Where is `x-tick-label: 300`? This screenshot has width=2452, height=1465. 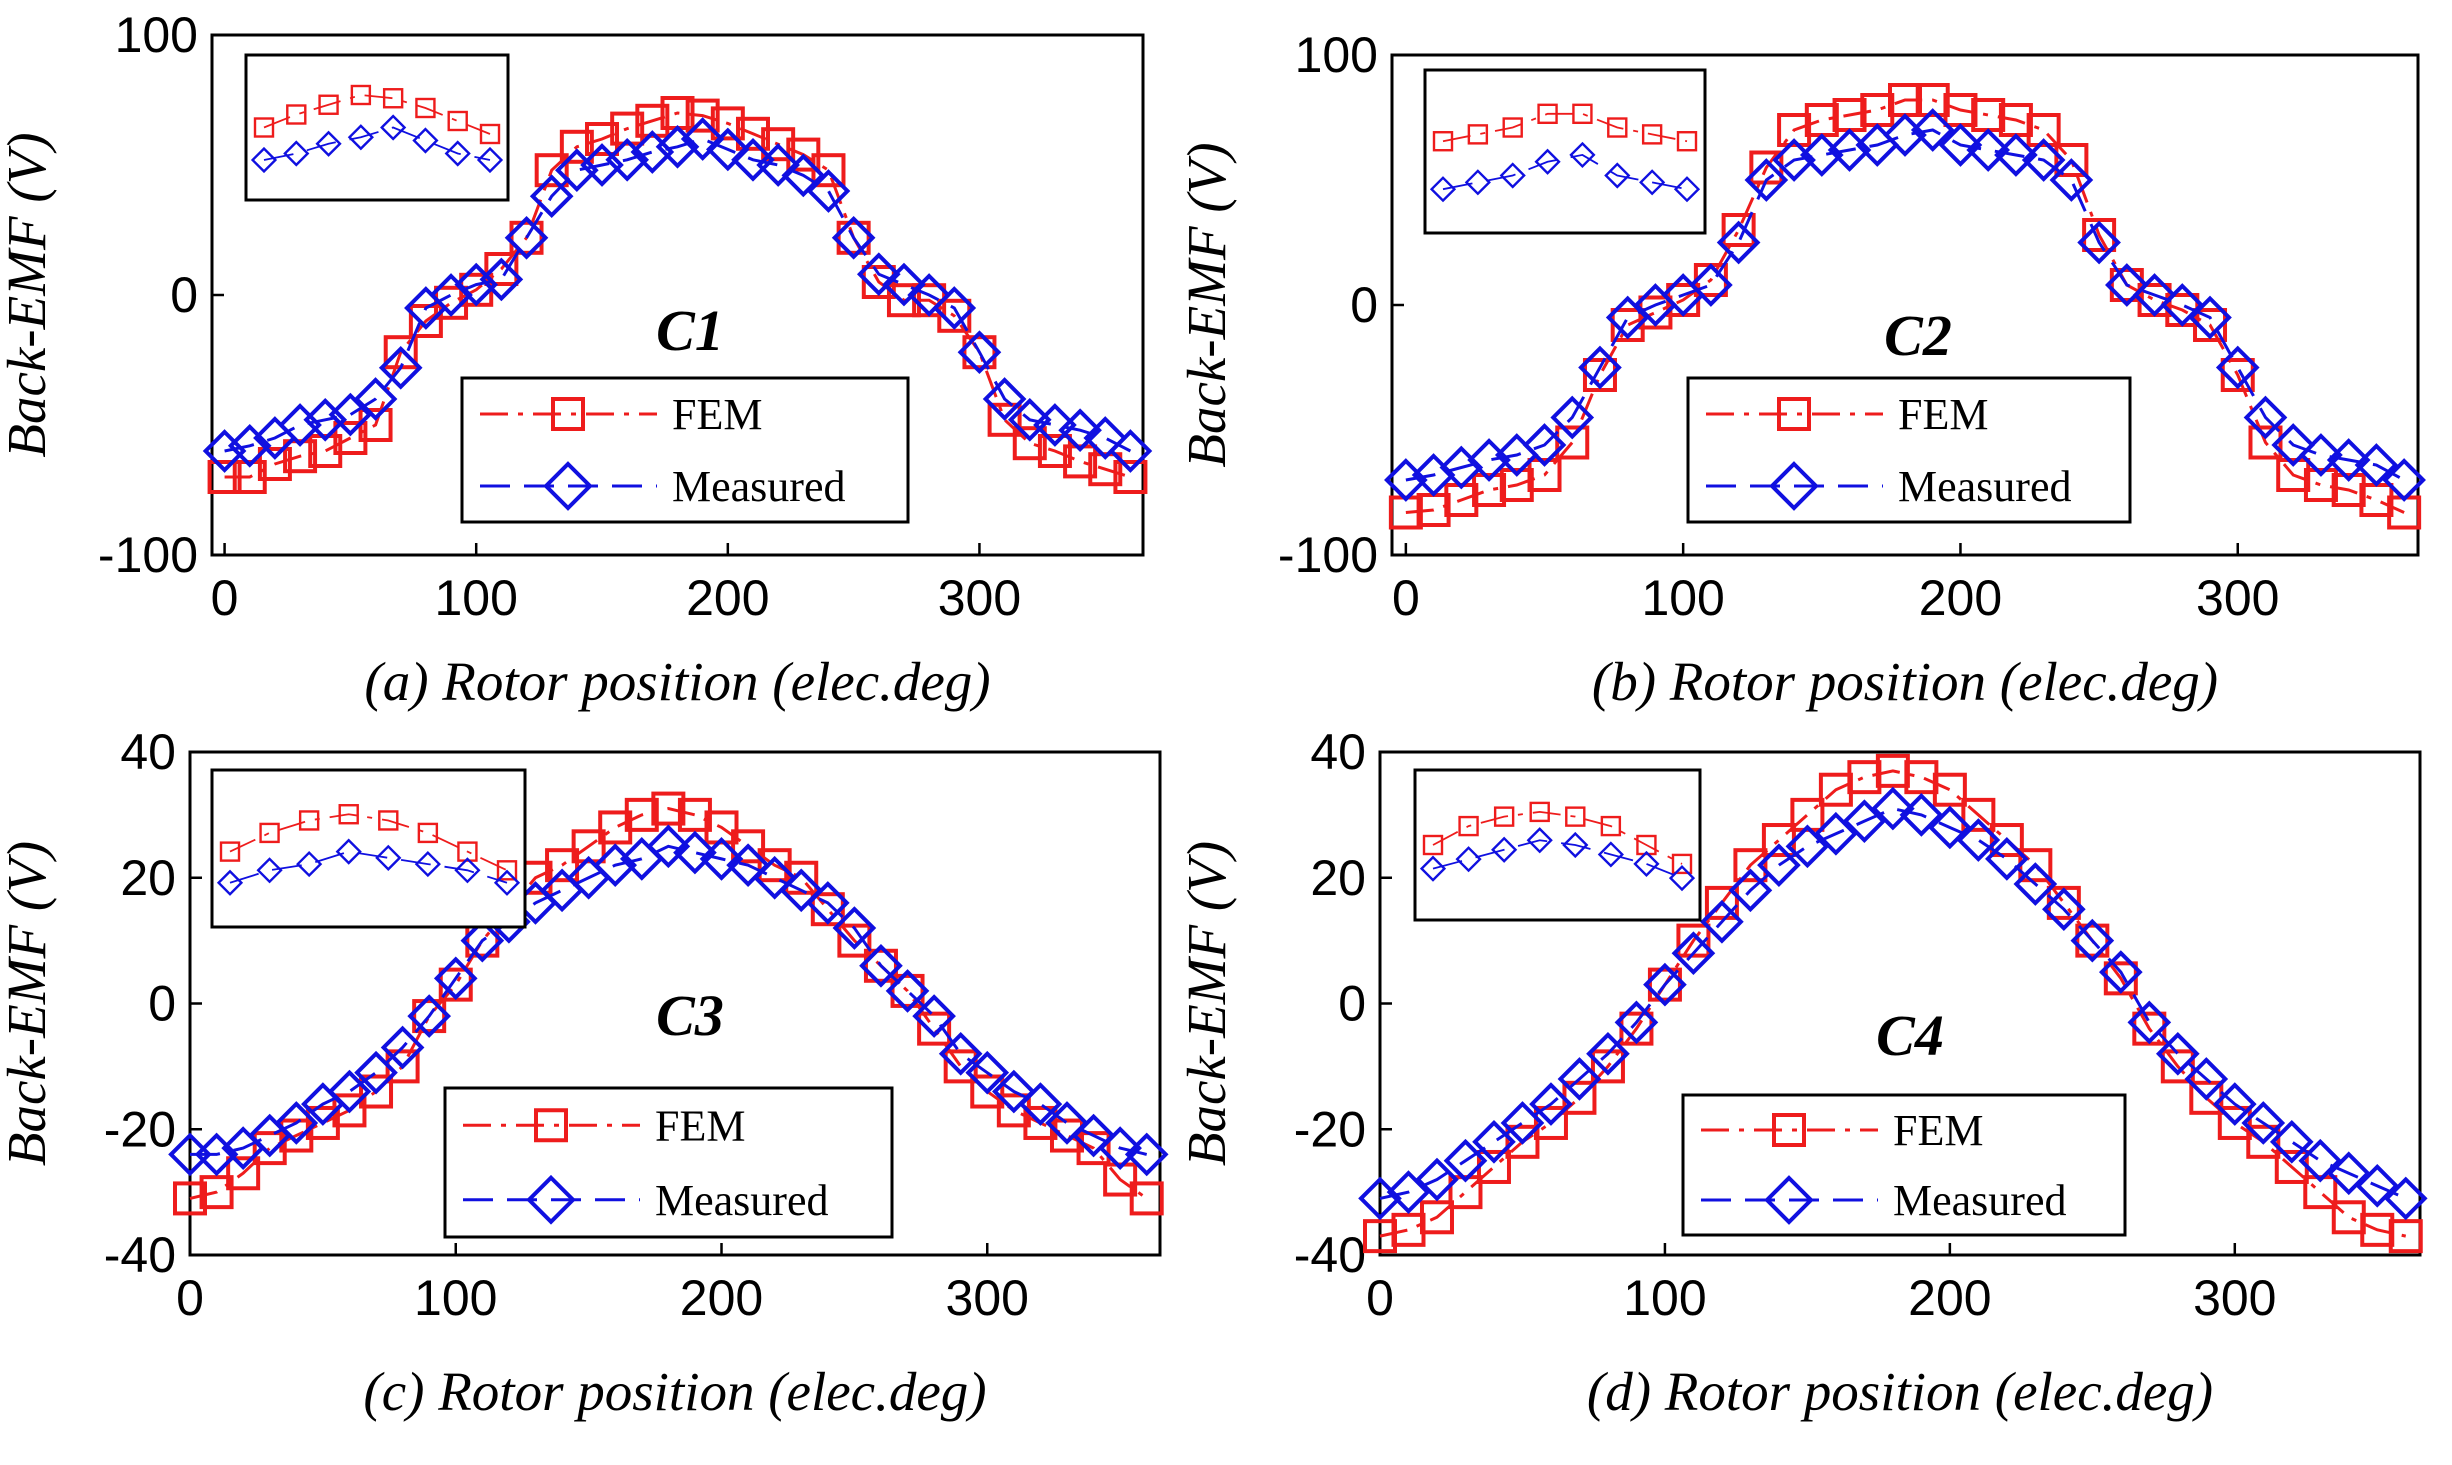
x-tick-label: 300 is located at coordinates (2237, 598).